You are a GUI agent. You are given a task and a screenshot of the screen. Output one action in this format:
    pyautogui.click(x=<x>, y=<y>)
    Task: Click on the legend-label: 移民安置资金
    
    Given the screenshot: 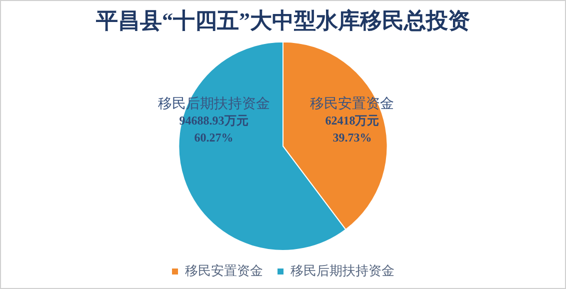 What is the action you would take?
    pyautogui.click(x=224, y=270)
    